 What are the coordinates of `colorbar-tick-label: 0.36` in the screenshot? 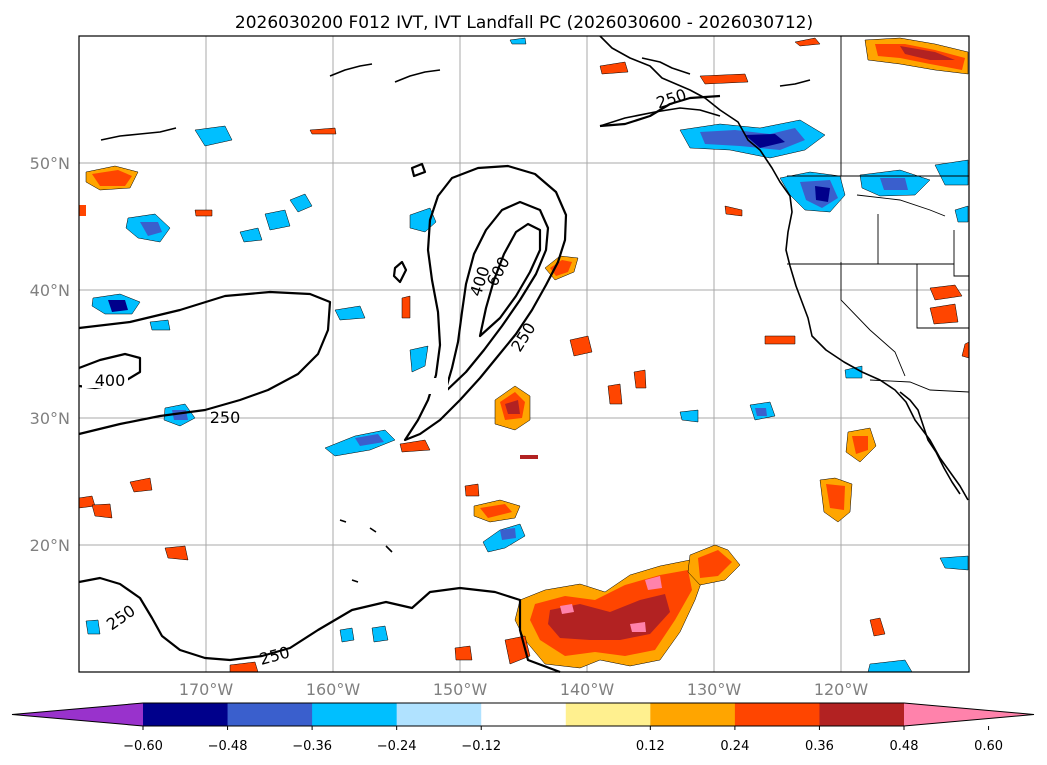 It's located at (819, 746).